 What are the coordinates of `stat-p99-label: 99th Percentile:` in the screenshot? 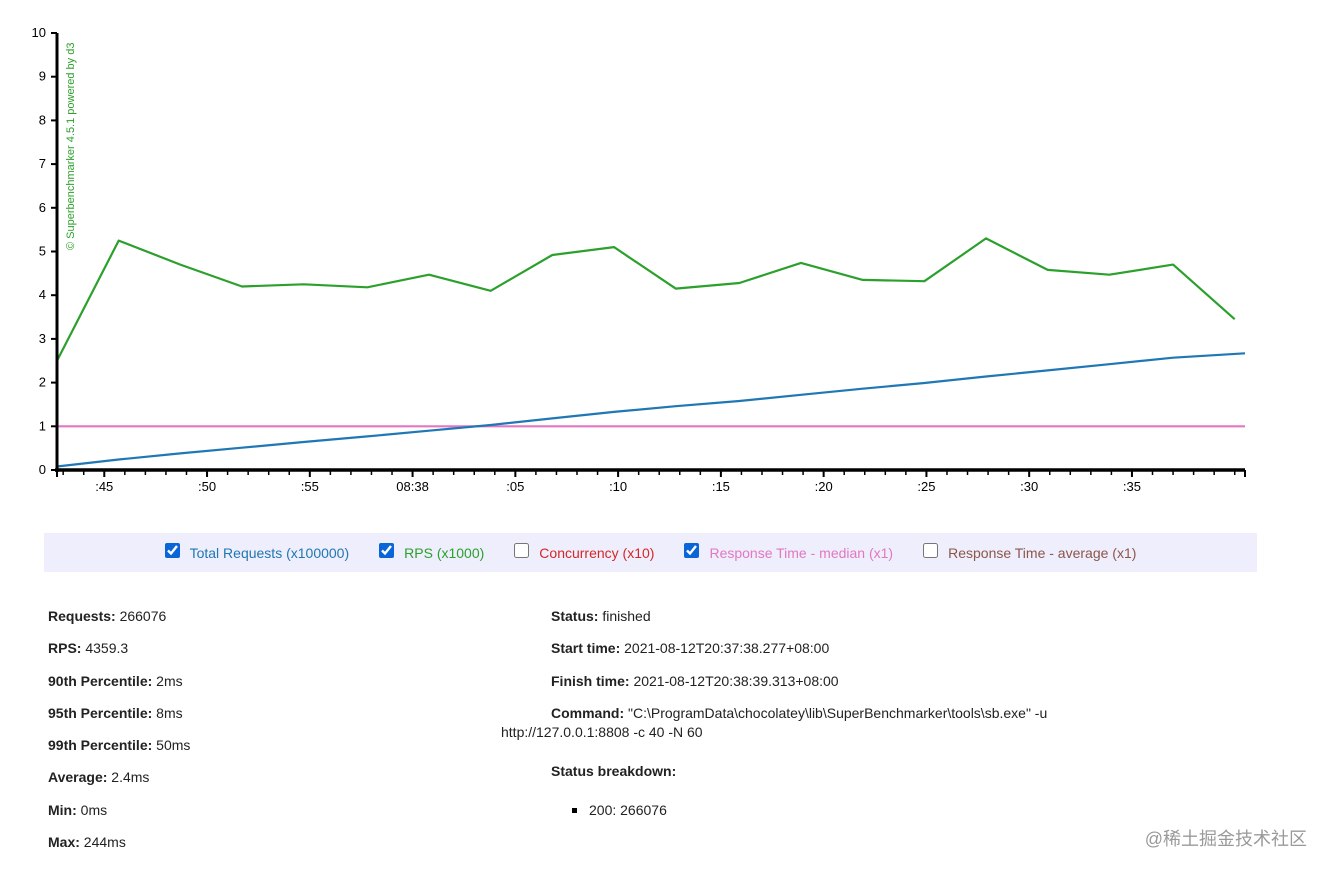 It's located at (100, 745).